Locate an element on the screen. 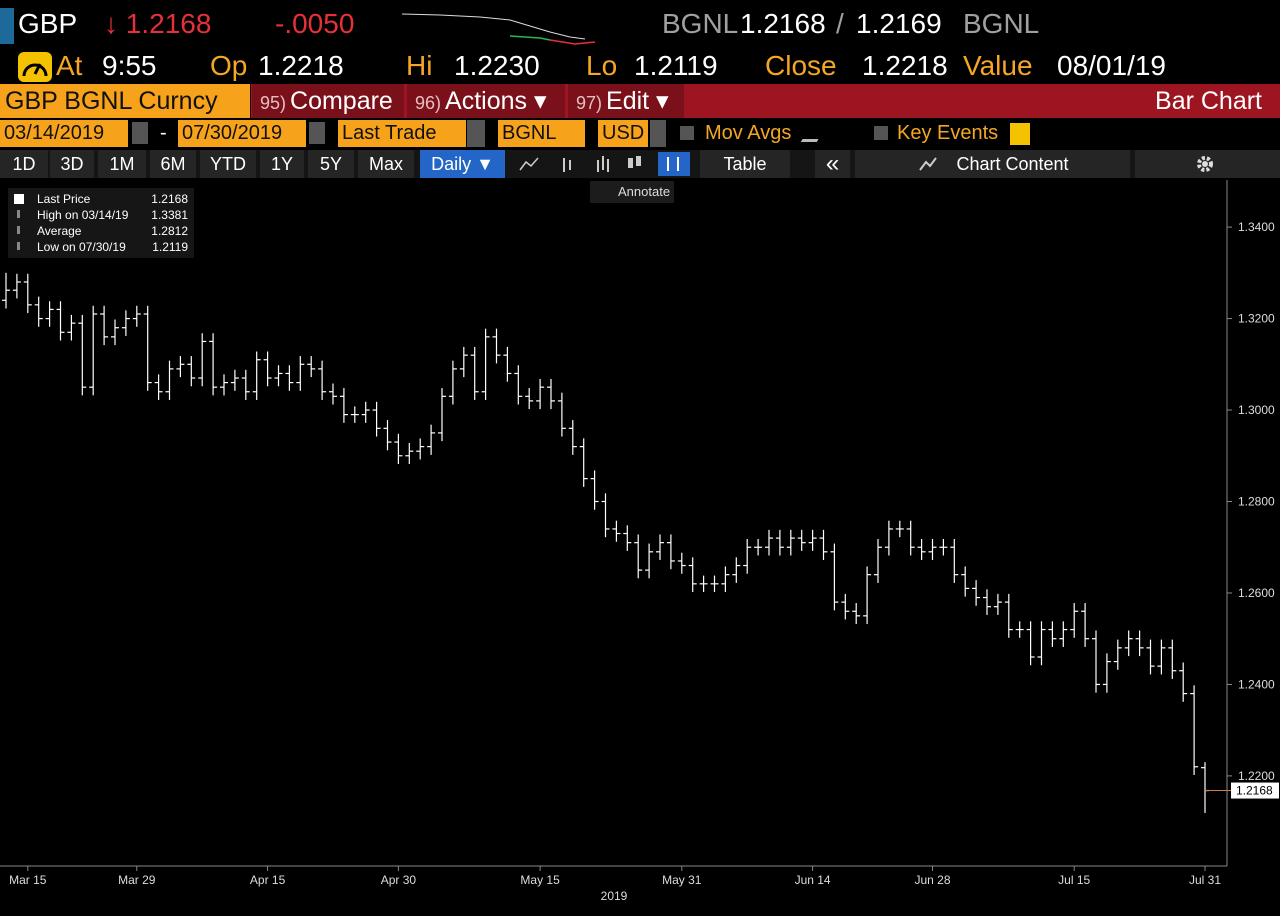  last-price-tag is located at coordinates (1255, 790).